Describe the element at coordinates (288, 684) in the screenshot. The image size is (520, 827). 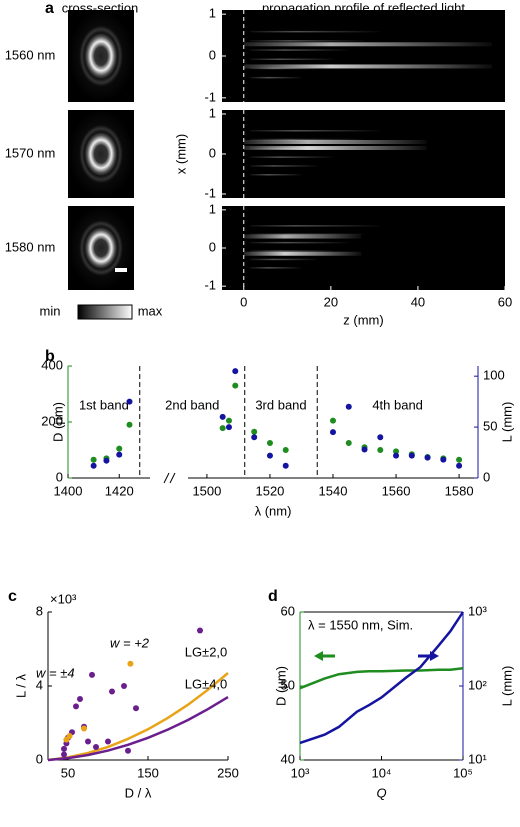
I see `y-tick-label: 50` at that location.